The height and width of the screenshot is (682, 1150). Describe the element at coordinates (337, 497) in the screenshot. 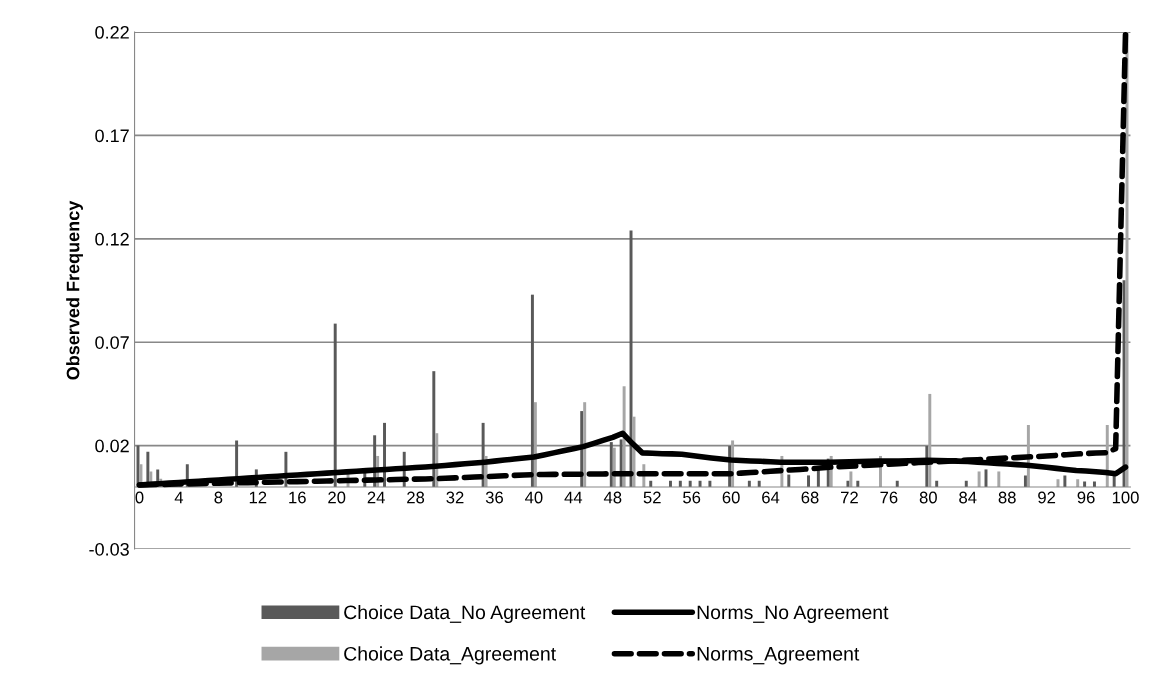

I see `x-tick-label: 20` at that location.